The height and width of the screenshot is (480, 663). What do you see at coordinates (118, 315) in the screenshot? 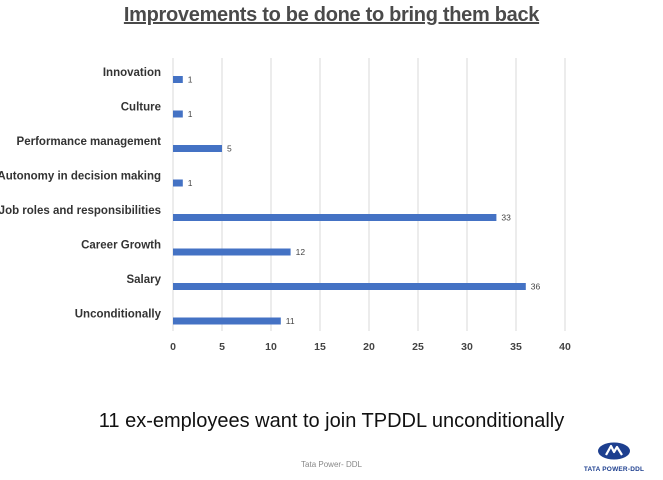
I see `category-label: Unconditionally` at bounding box center [118, 315].